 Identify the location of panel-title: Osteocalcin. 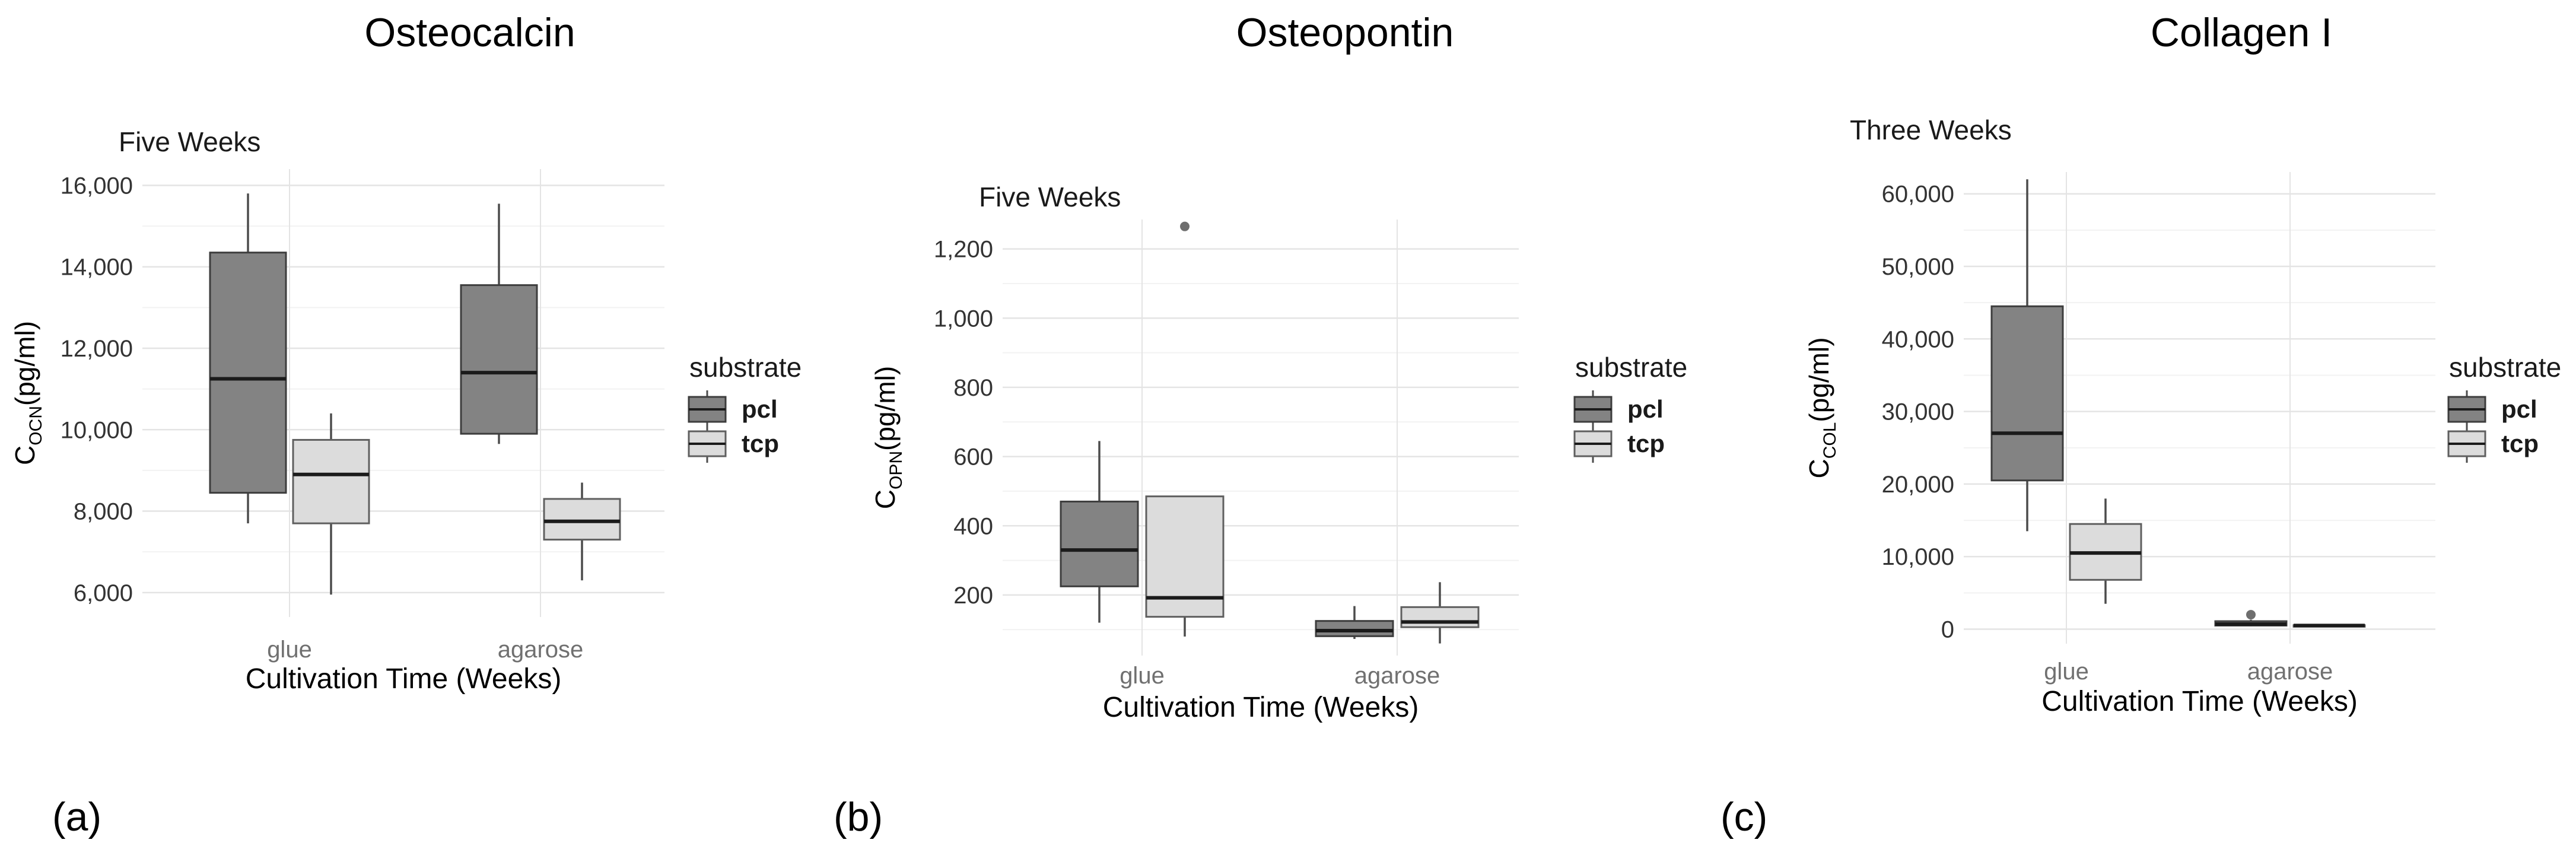
(469, 32).